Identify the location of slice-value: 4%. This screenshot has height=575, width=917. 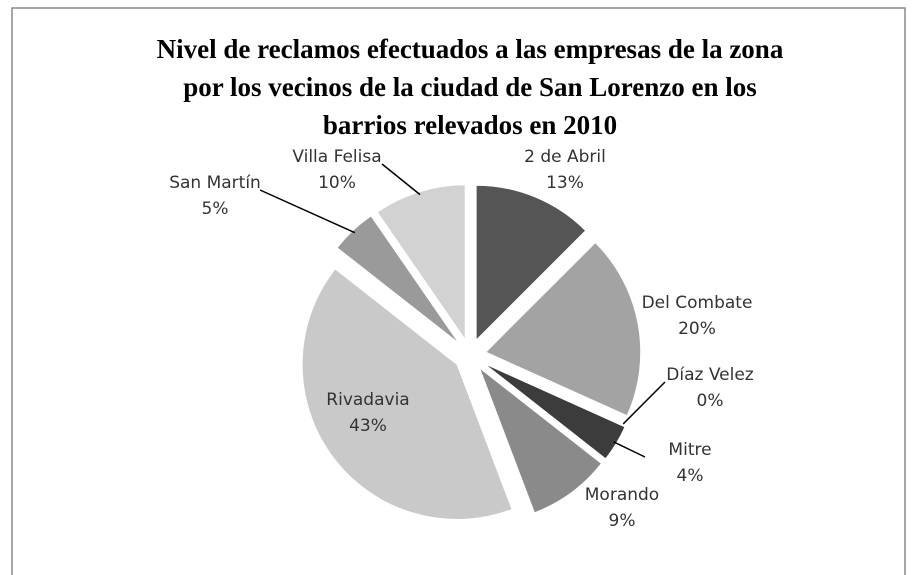
(690, 476).